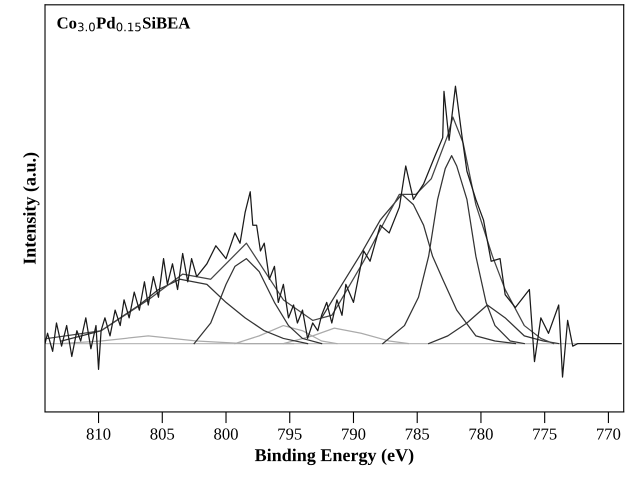  Describe the element at coordinates (334, 457) in the screenshot. I see `x-axis-title: Binding Energy (eV)` at that location.